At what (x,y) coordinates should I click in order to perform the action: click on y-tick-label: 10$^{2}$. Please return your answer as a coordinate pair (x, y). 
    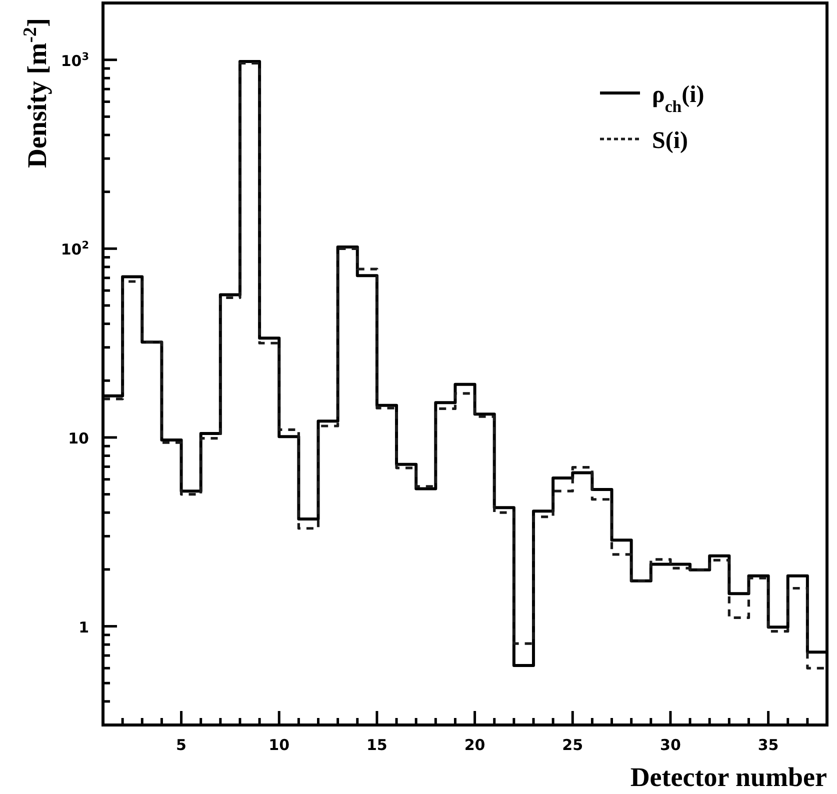
    Looking at the image, I should click on (74, 249).